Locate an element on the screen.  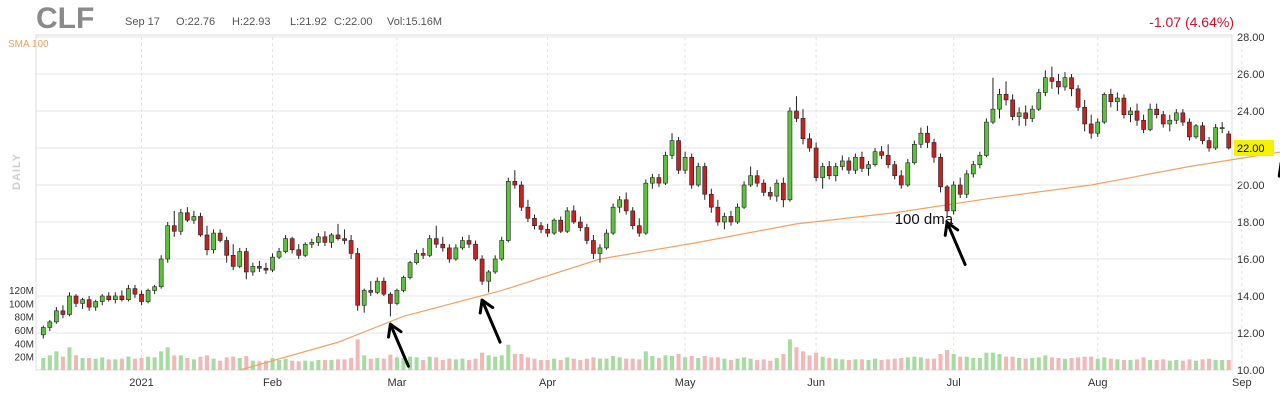
annotation-100dma-label: 100 dma is located at coordinates (924, 219).